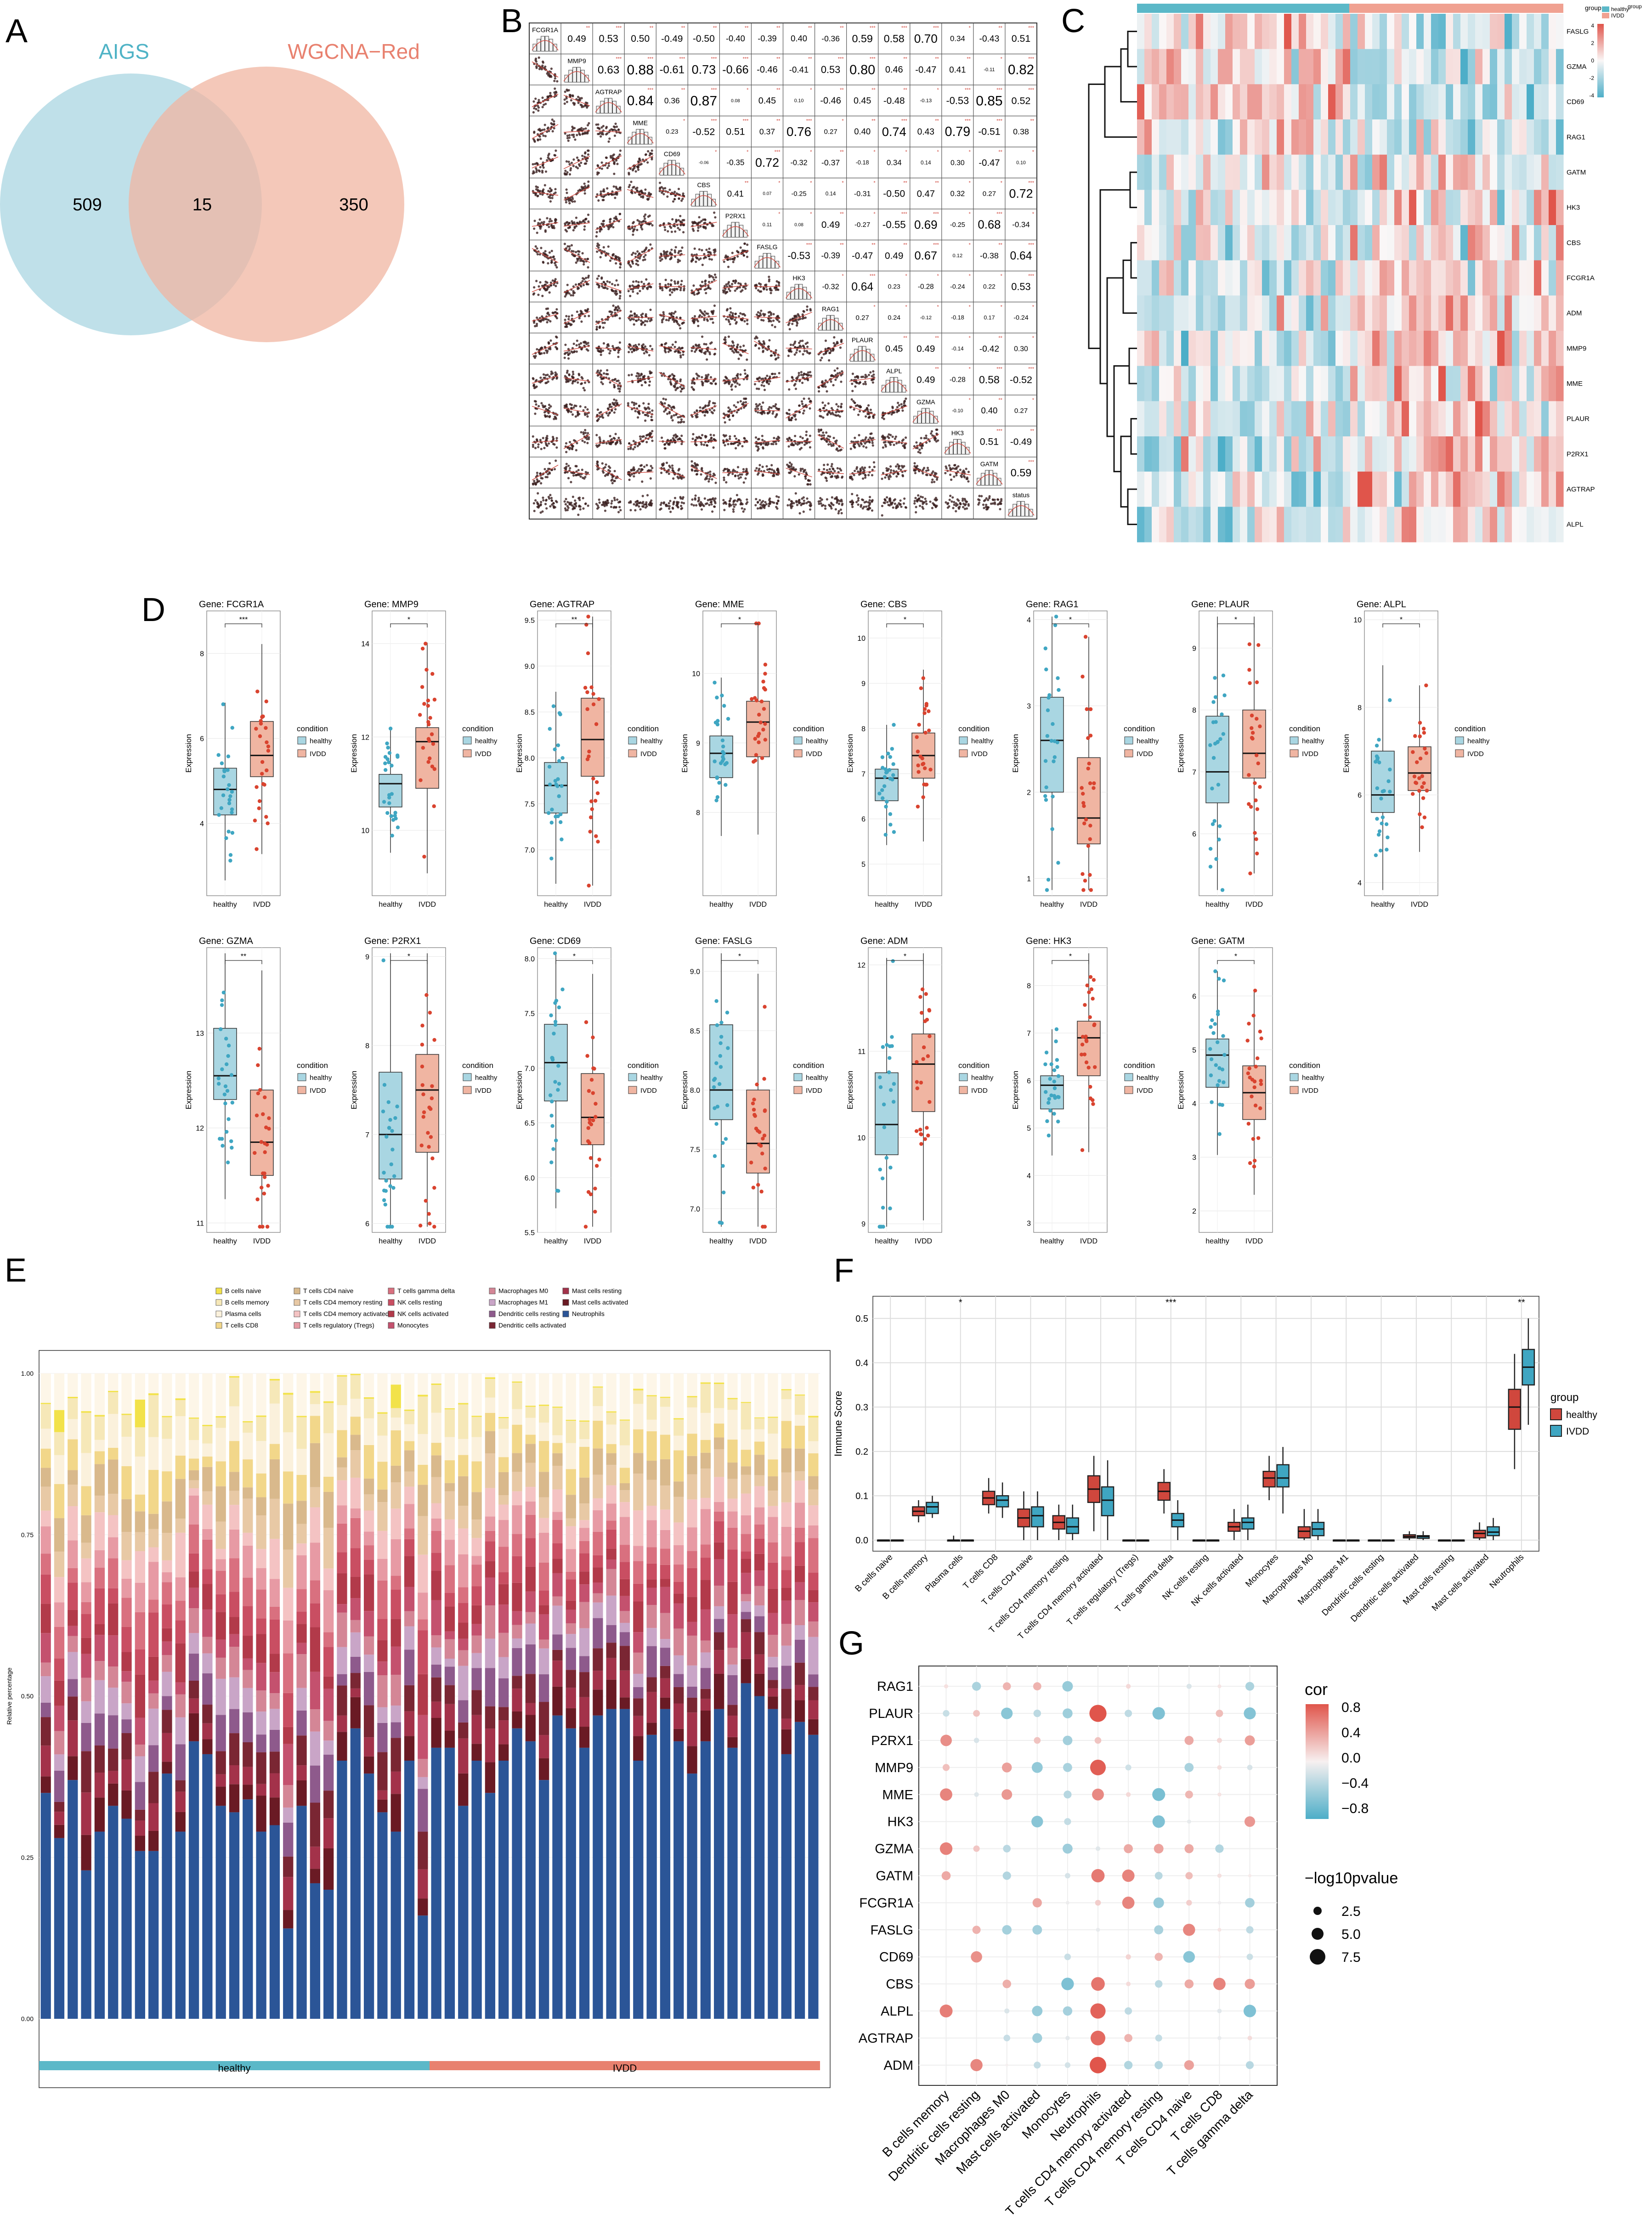  Describe the element at coordinates (1002, 276) in the screenshot. I see `corr-significance: *` at that location.